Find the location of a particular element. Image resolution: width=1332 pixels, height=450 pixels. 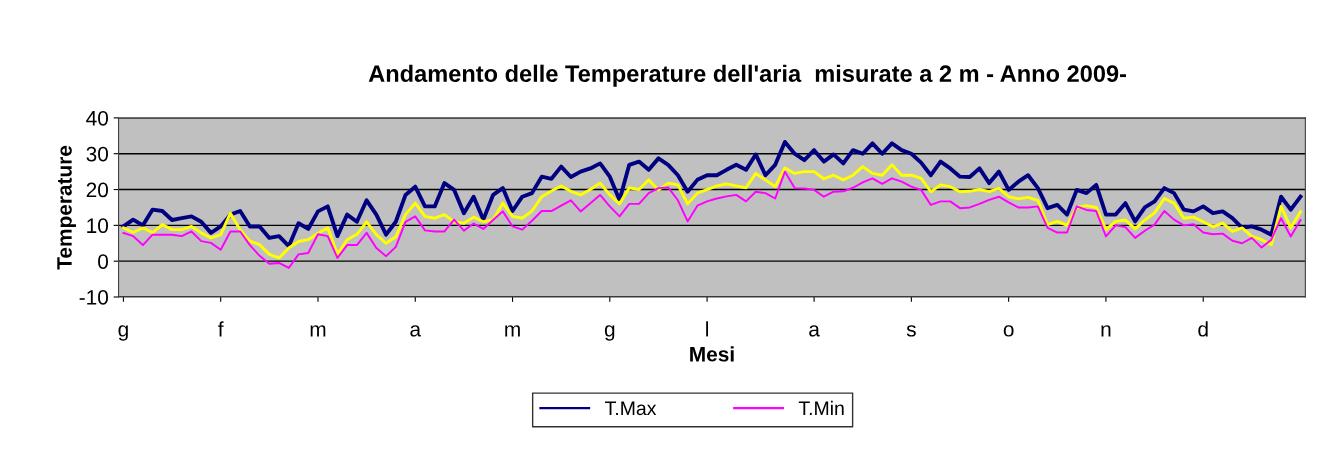

x-tick-label: n is located at coordinates (1106, 331).